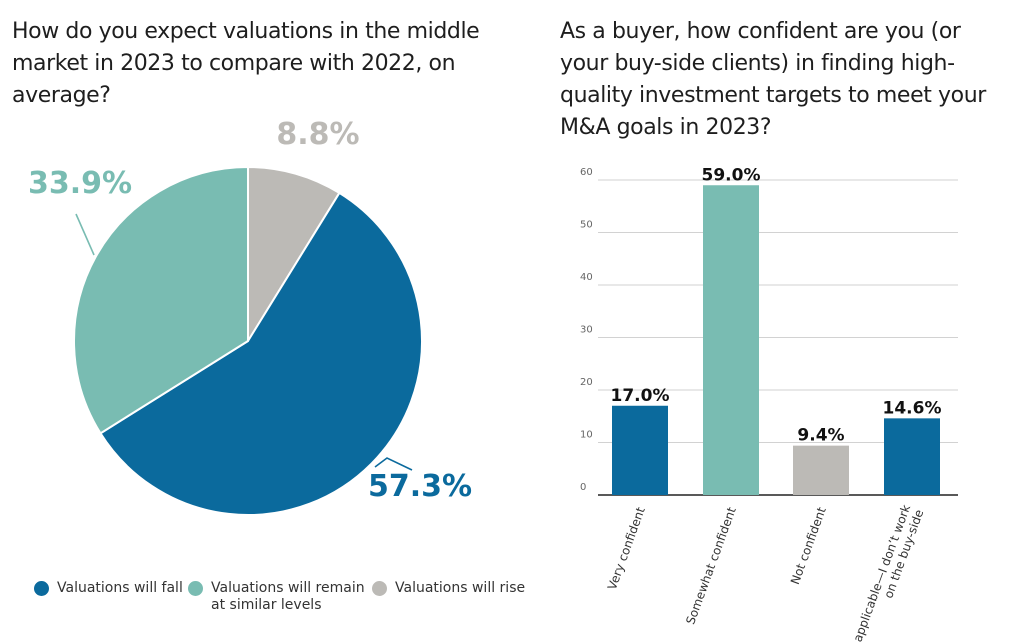 The width and height of the screenshot is (1024, 644). What do you see at coordinates (626, 548) in the screenshot?
I see `x-tick-label: Very confident` at bounding box center [626, 548].